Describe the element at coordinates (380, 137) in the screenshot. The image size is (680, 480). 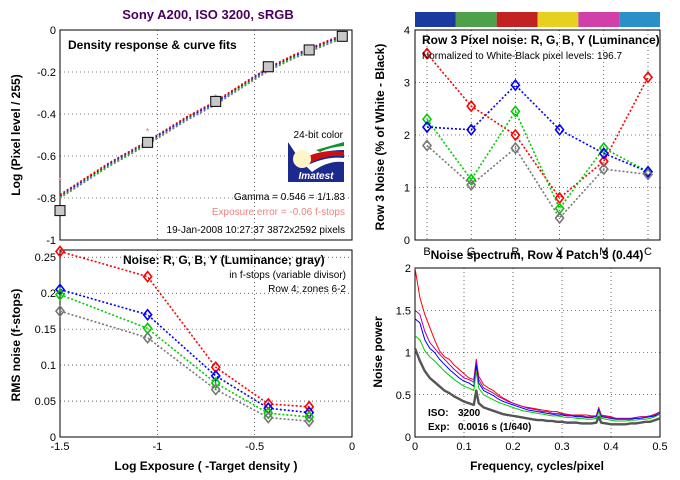
I see `row3-y-axis-label: Row 3 Noise (% of White - Black)` at that location.